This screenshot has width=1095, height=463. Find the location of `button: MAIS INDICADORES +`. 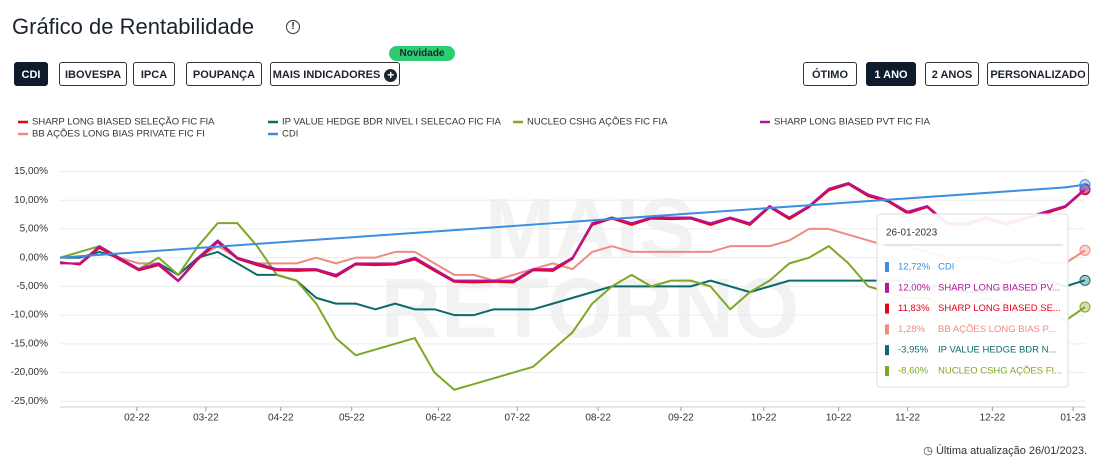

button: MAIS INDICADORES + is located at coordinates (335, 74).